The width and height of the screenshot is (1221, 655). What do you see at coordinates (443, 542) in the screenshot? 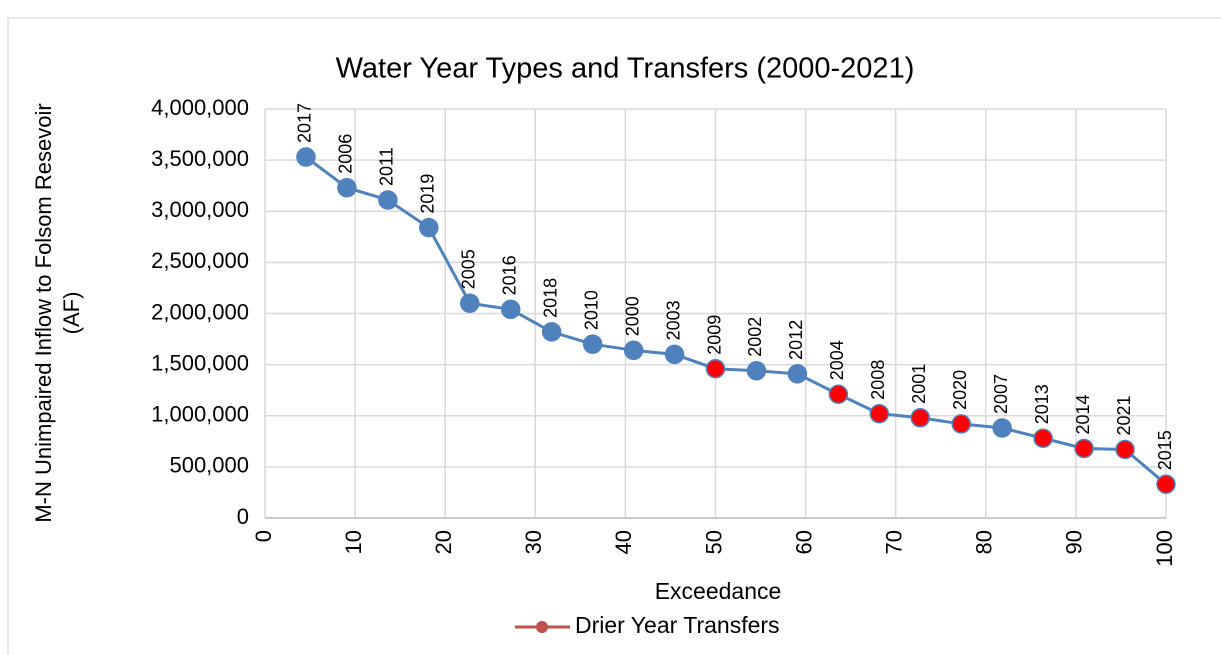
I see `x-tick-label: 20` at bounding box center [443, 542].